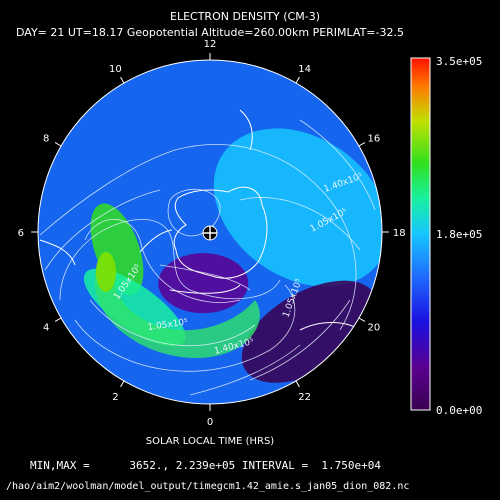 The image size is (500, 500). What do you see at coordinates (210, 44) in the screenshot?
I see `local-time-label: 12` at bounding box center [210, 44].